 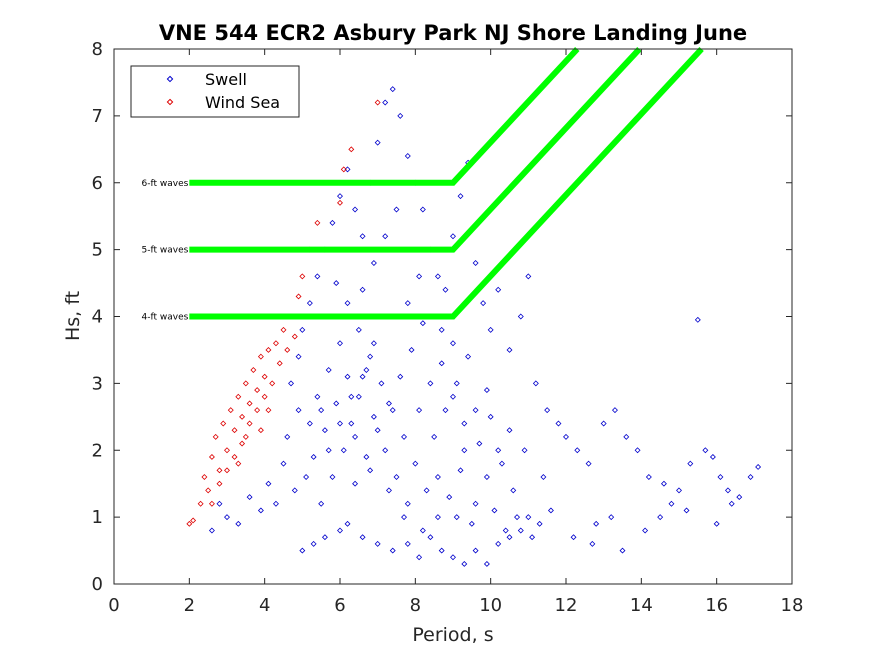 I want to click on y-tick-label: 2, so click(x=97, y=450).